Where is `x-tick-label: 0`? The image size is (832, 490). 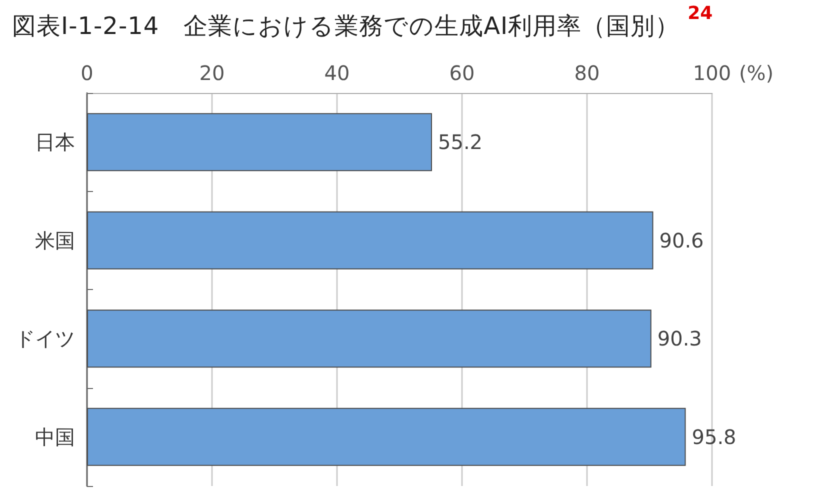
x-tick-label: 0 is located at coordinates (87, 73).